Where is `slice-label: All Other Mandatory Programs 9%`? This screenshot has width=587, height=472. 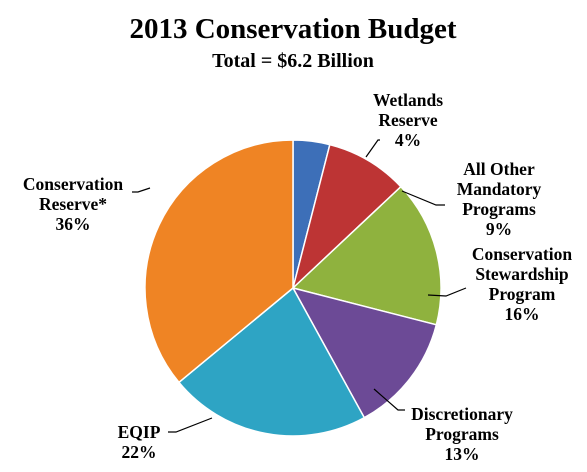
slice-label: All Other Mandatory Programs 9% is located at coordinates (499, 199).